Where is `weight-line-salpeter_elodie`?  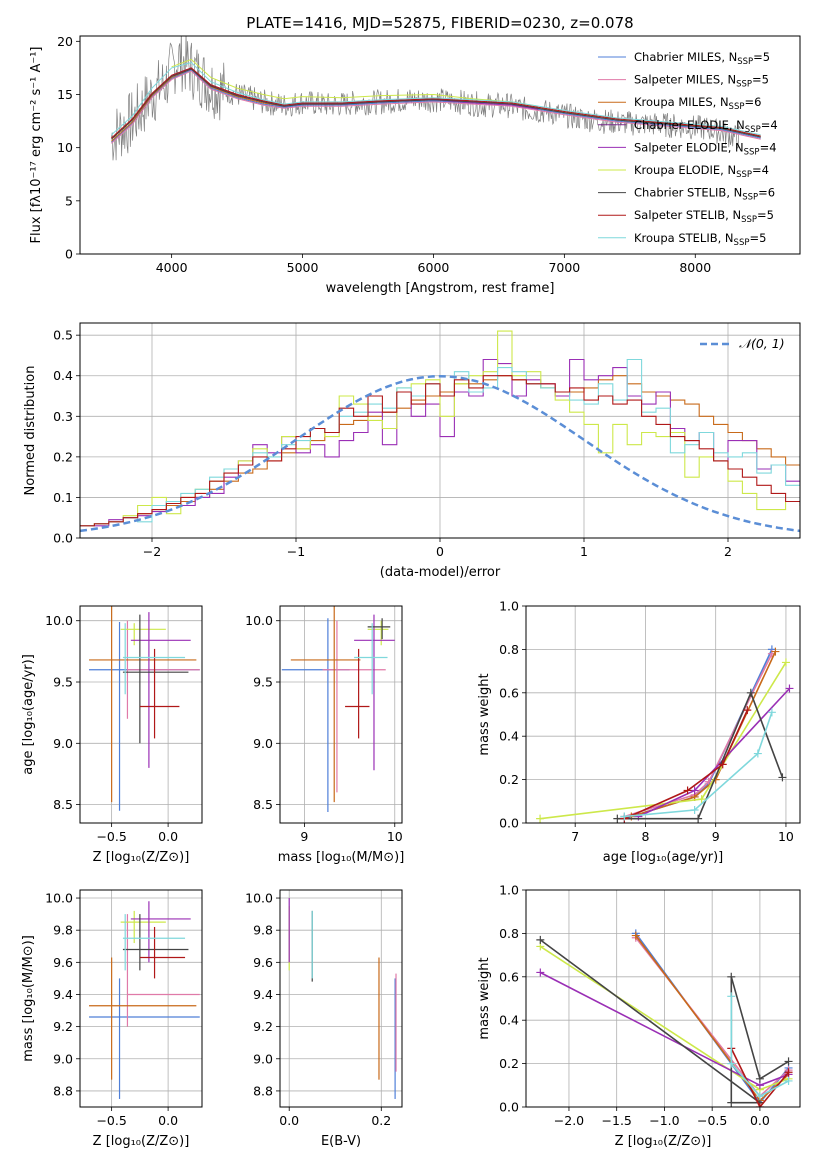 weight-line-salpeter_elodie is located at coordinates (714, 752).